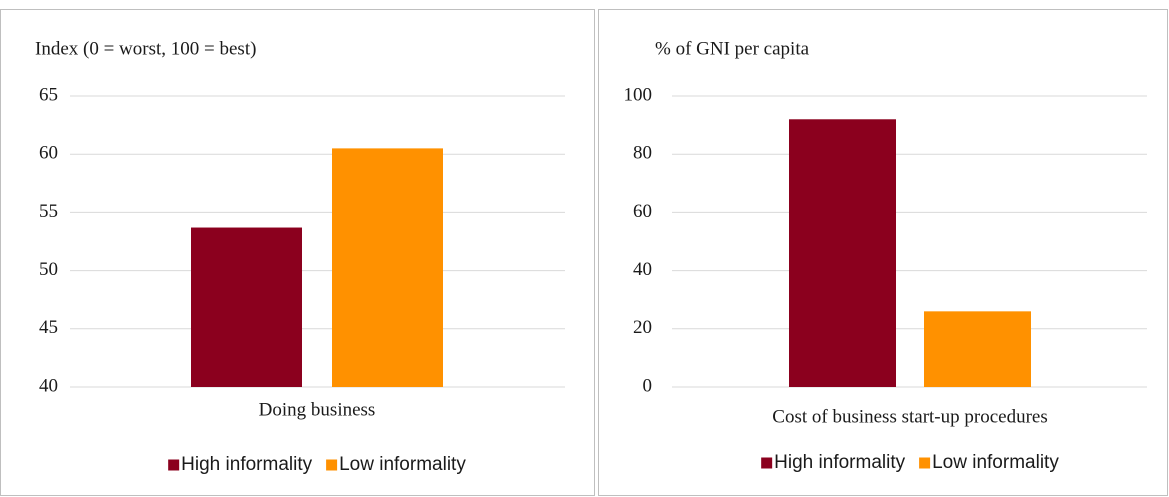  I want to click on x-tick-label: Cost of business start-up procedures, so click(909, 416).